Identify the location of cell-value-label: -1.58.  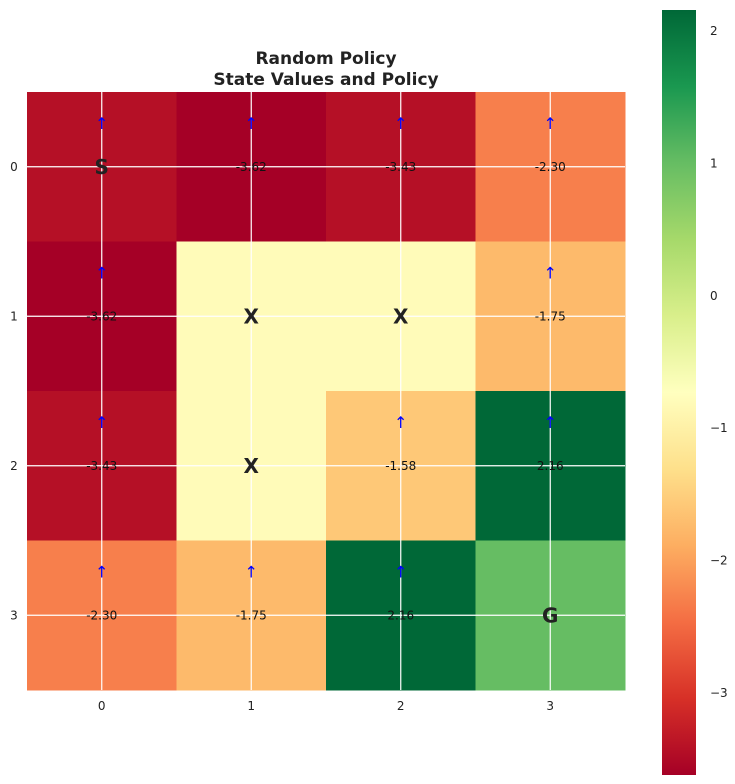
(400, 466).